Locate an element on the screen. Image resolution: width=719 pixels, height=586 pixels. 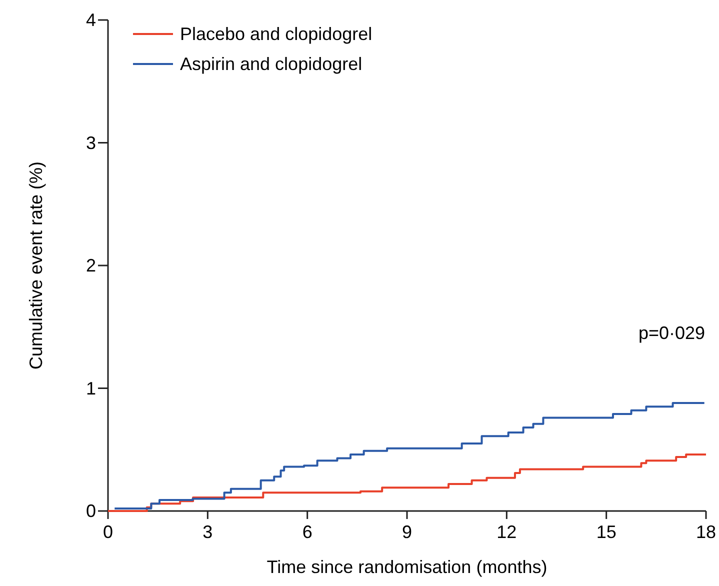
y-tick-label: 4 is located at coordinates (91, 20).